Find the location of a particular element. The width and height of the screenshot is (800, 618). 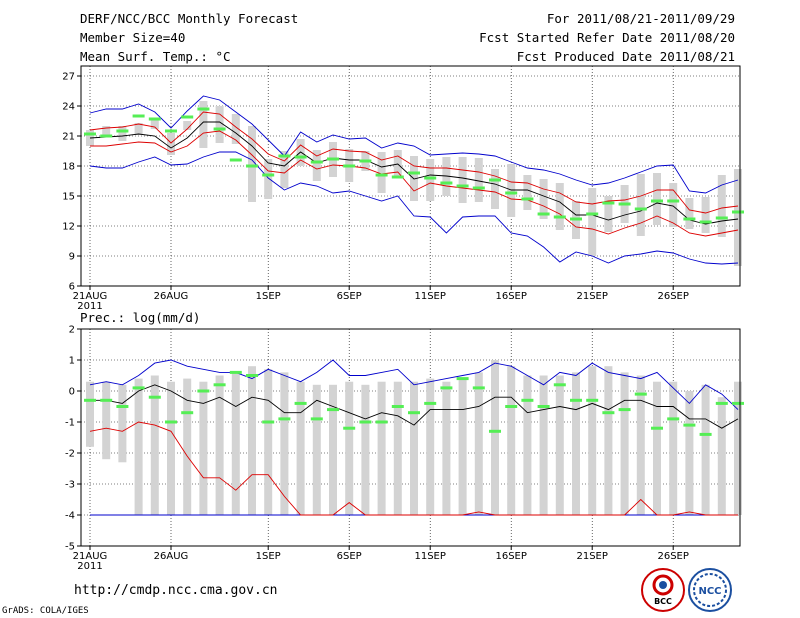

y-tick-label: -5 is located at coordinates (70, 547).